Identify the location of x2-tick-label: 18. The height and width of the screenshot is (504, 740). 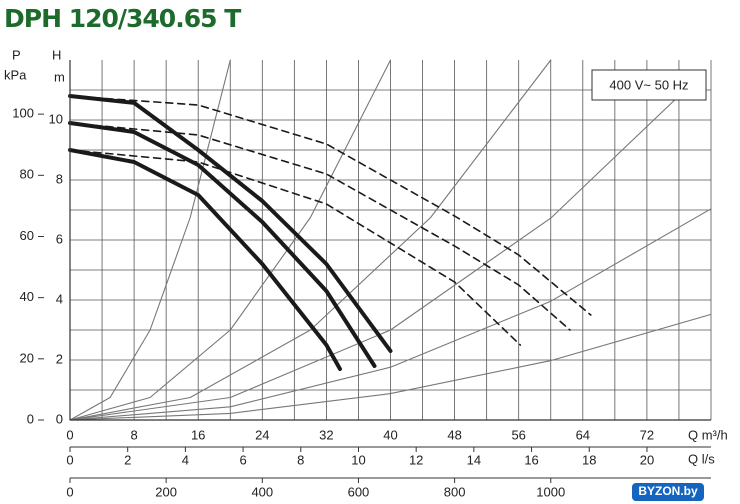
(589, 459).